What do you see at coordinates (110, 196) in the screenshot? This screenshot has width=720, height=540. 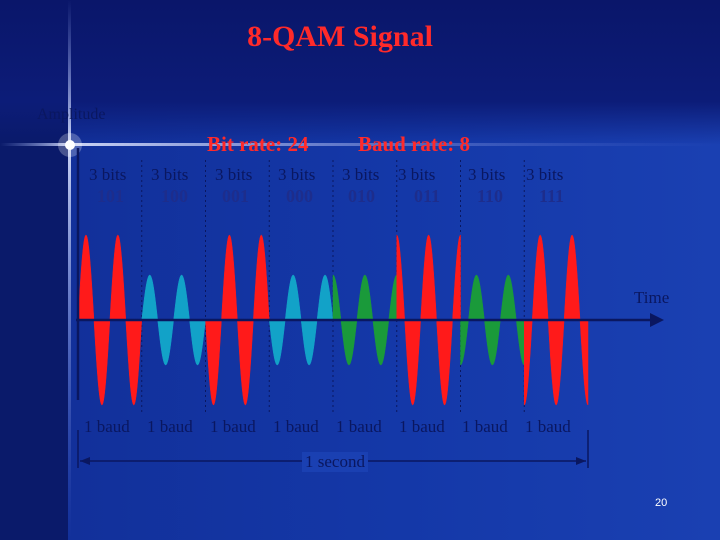 I see `bits-value-1: 101` at bounding box center [110, 196].